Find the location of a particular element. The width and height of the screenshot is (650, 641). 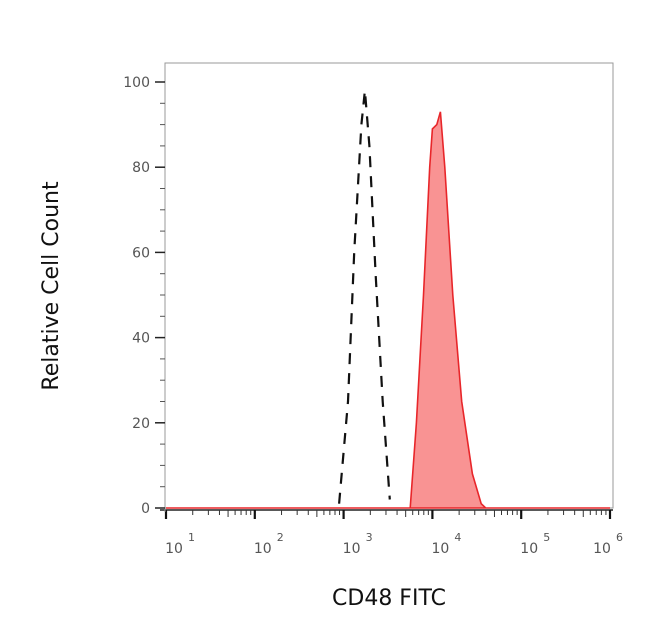

x-tick-exponent: 6 is located at coordinates (619, 537).